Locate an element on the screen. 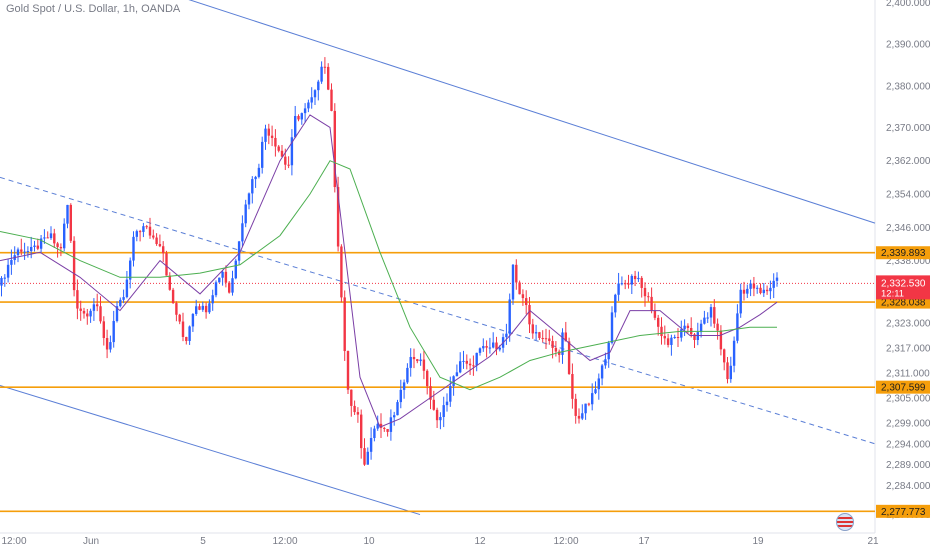  us-flag-icon is located at coordinates (845, 522).